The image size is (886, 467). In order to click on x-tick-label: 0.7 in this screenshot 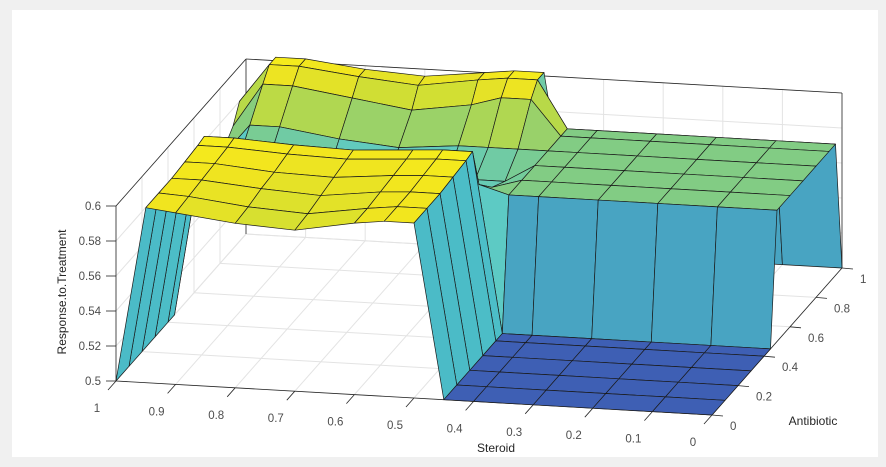, I will do `click(276, 419)`.